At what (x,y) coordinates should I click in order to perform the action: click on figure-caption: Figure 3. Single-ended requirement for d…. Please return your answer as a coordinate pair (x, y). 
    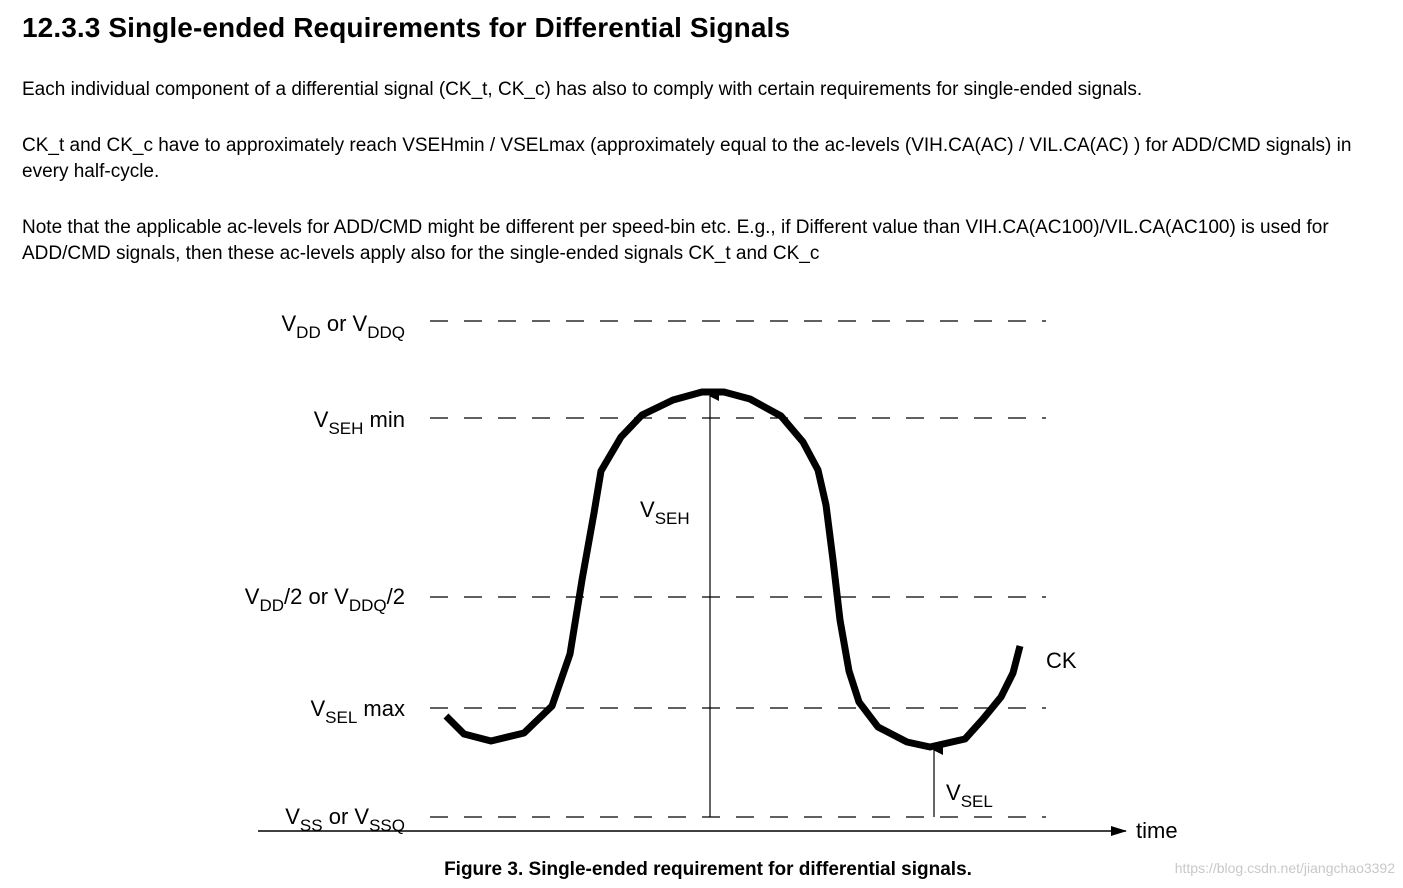
    Looking at the image, I should click on (708, 869).